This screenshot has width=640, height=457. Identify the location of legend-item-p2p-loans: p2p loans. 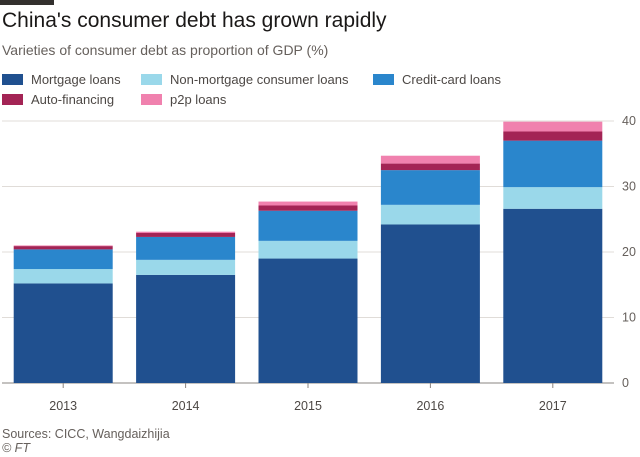
(183, 99).